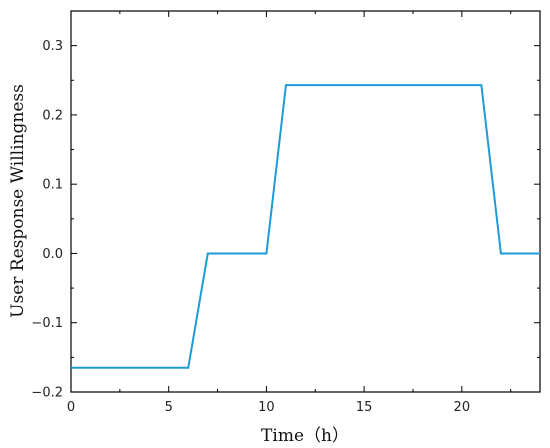  I want to click on y-tick-label: 0.2, so click(52, 115).